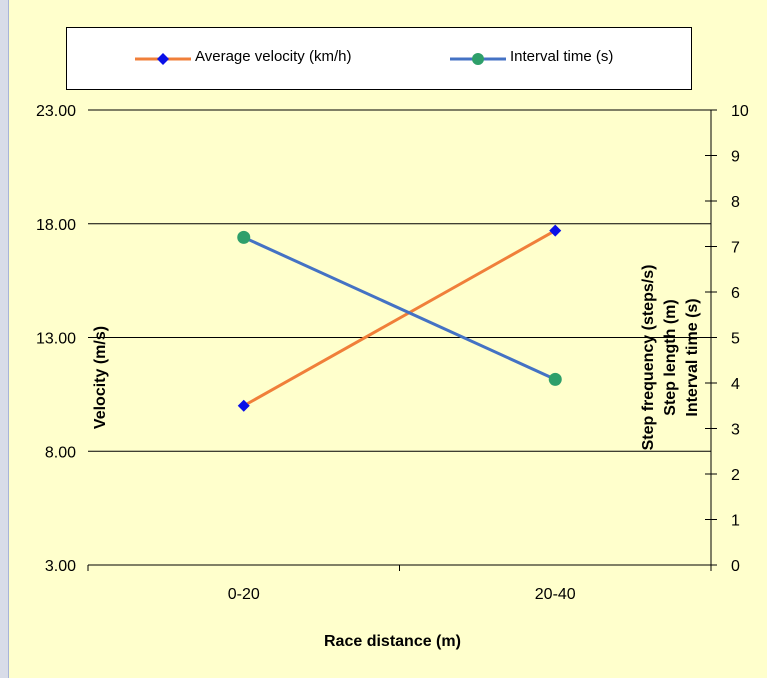 The width and height of the screenshot is (767, 678). Describe the element at coordinates (735, 157) in the screenshot. I see `y2-tick-label: 9` at that location.